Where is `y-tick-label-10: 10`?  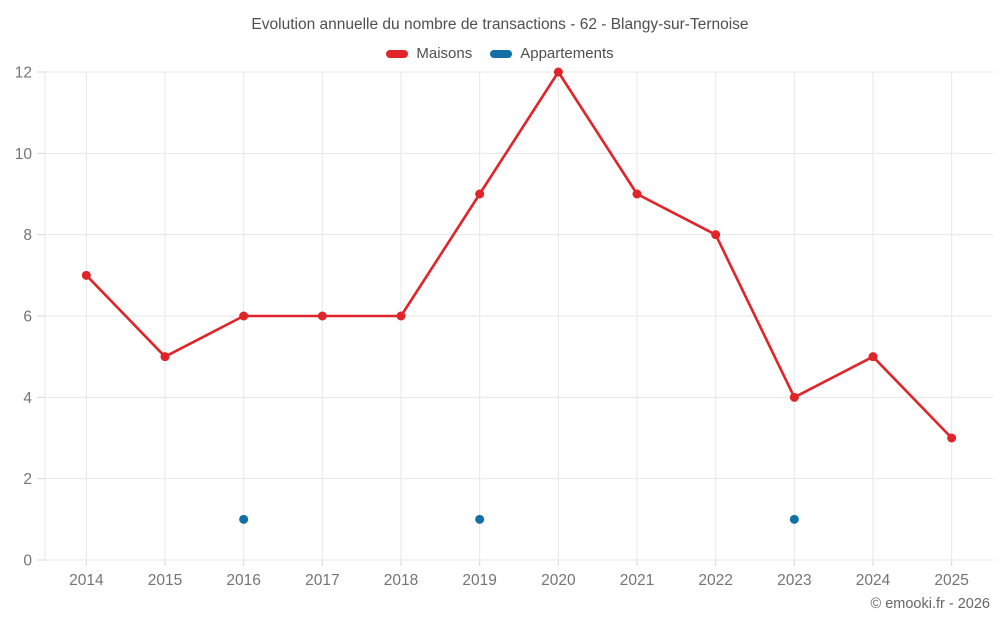 y-tick-label-10: 10 is located at coordinates (24, 154).